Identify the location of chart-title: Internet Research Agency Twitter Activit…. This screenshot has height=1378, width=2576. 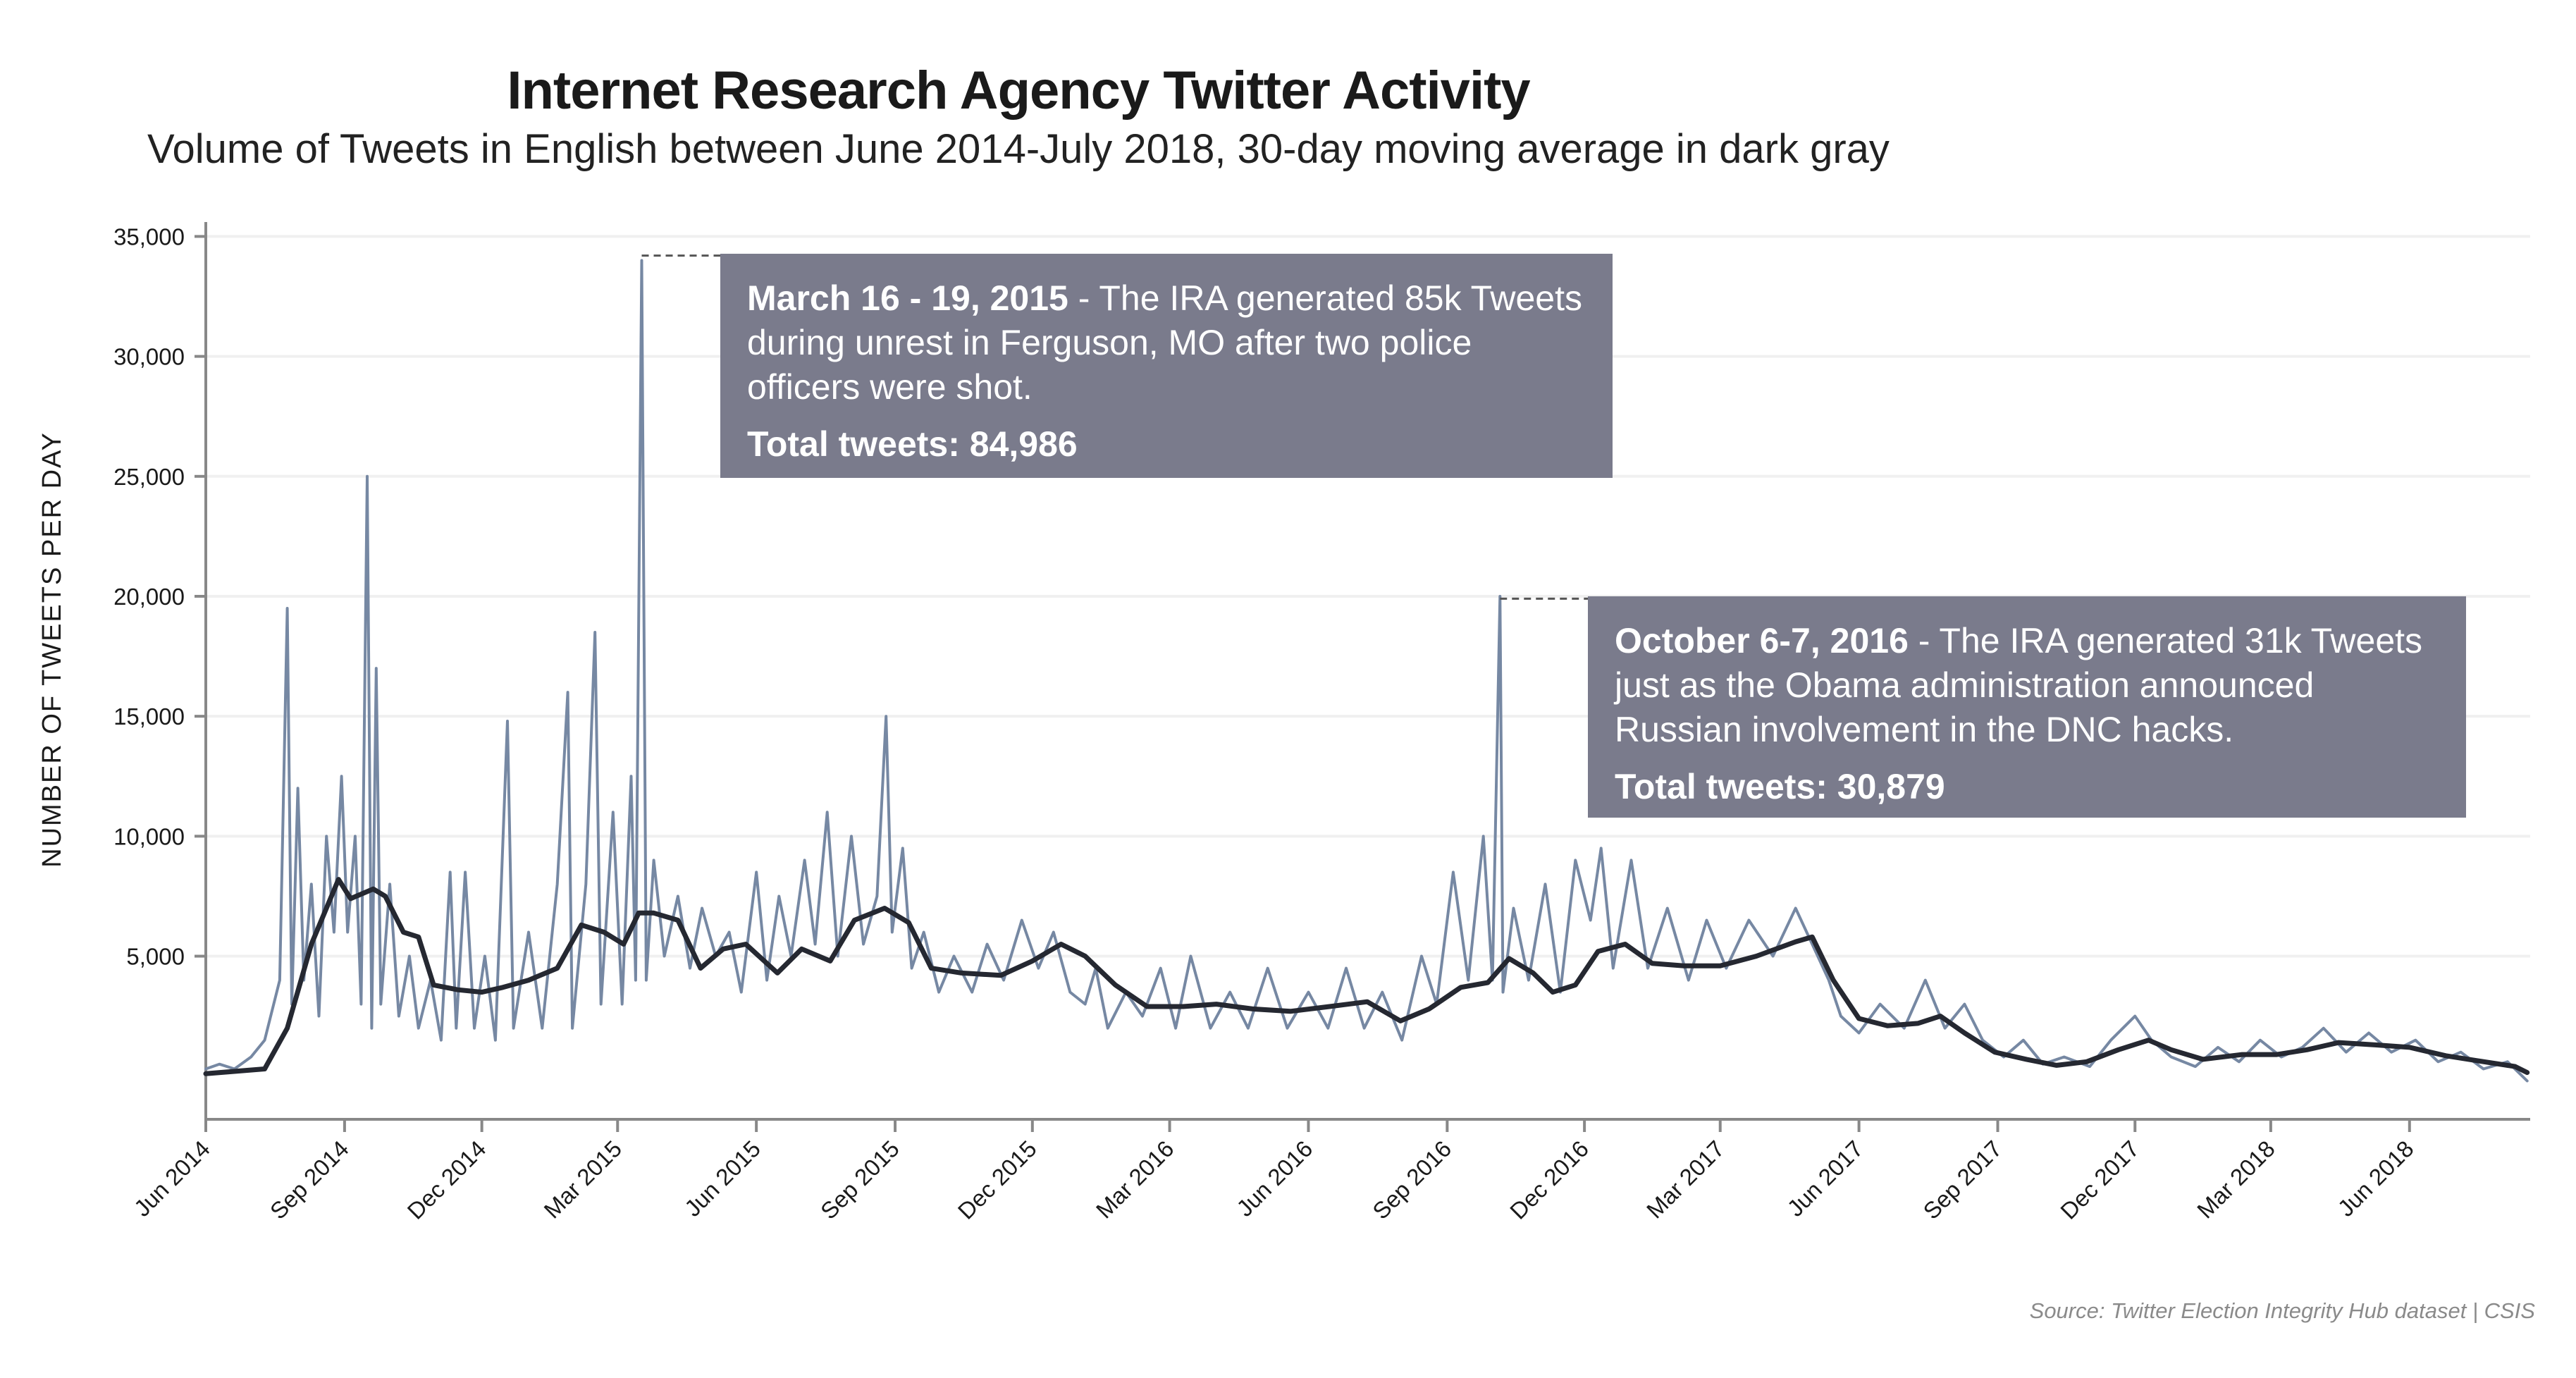
(1018, 91).